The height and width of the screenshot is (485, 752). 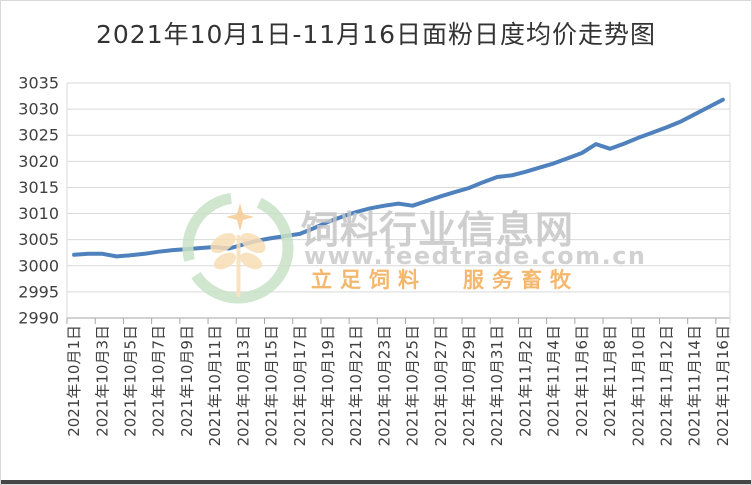 What do you see at coordinates (695, 385) in the screenshot?
I see `x-tick-label: 2021年11月14日` at bounding box center [695, 385].